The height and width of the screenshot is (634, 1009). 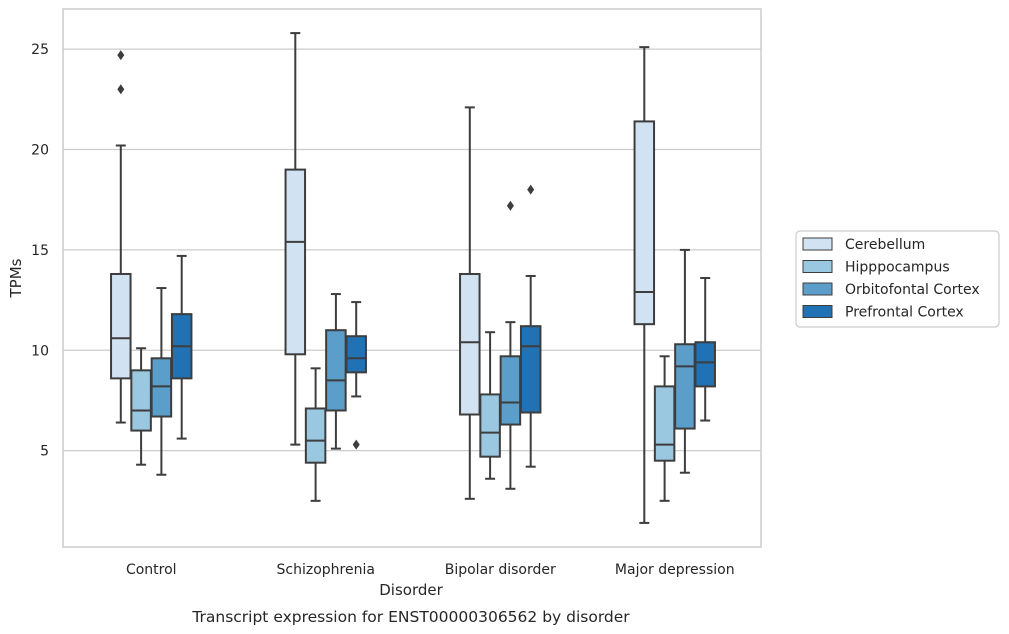 What do you see at coordinates (44, 452) in the screenshot?
I see `y-tick-label: 5` at bounding box center [44, 452].